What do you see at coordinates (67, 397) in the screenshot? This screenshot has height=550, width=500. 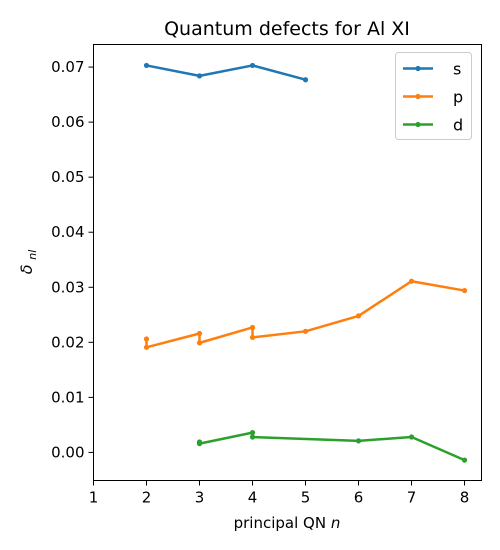 I see `y-tick-label: 0.01` at bounding box center [67, 397].